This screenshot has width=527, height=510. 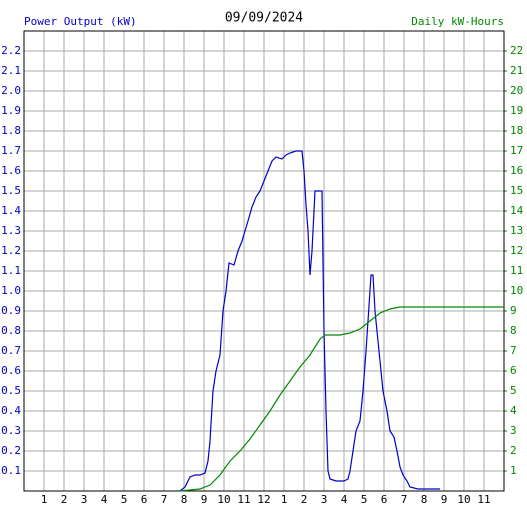 What do you see at coordinates (516, 50) in the screenshot?
I see `y2-tick-label: 22` at bounding box center [516, 50].